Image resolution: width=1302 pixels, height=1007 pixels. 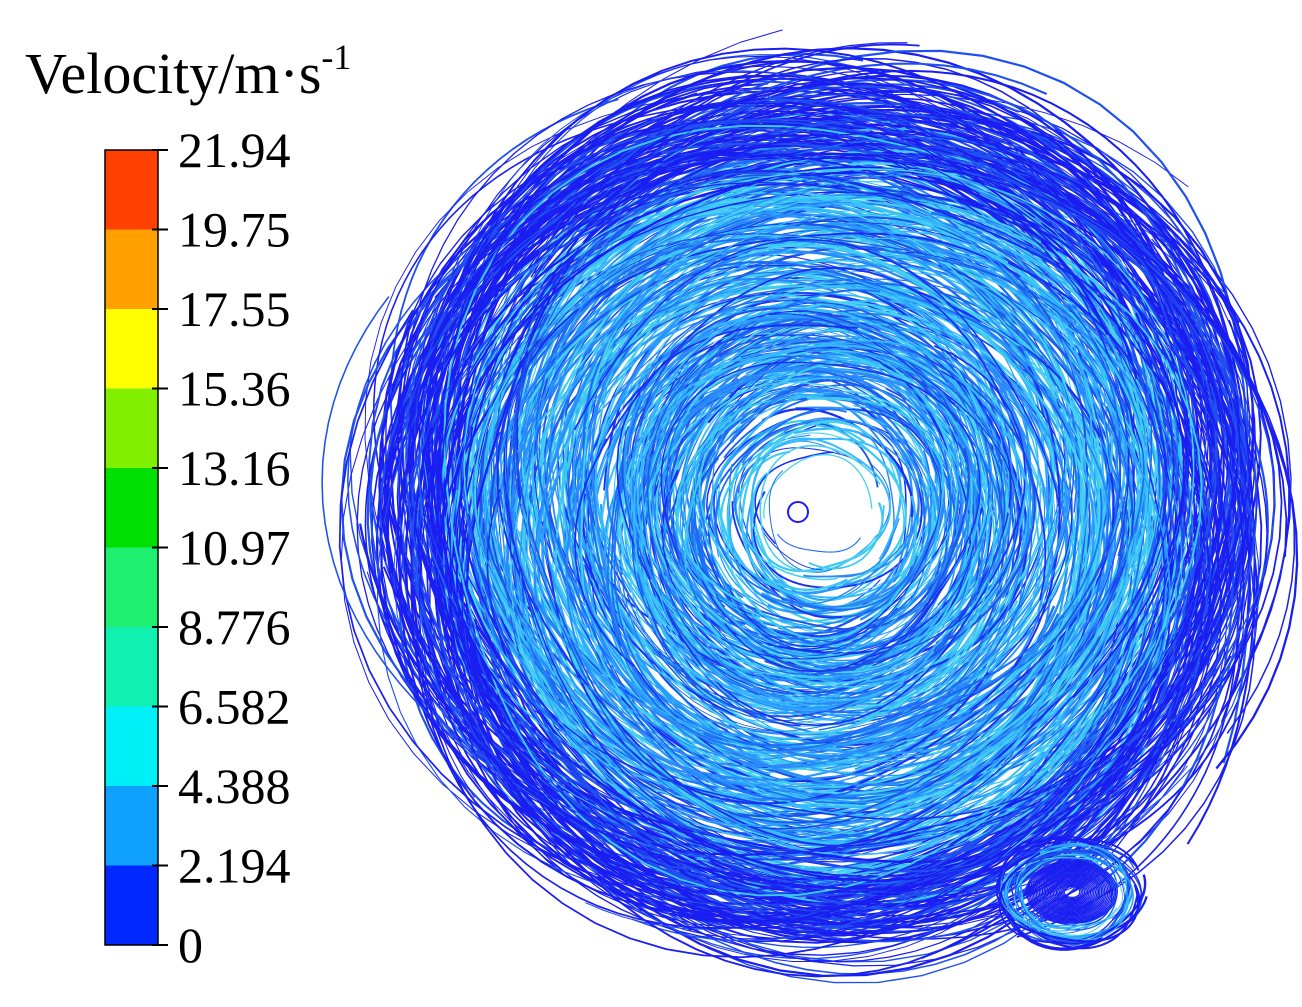 I want to click on colorbar-label: 19.75, so click(x=234, y=230).